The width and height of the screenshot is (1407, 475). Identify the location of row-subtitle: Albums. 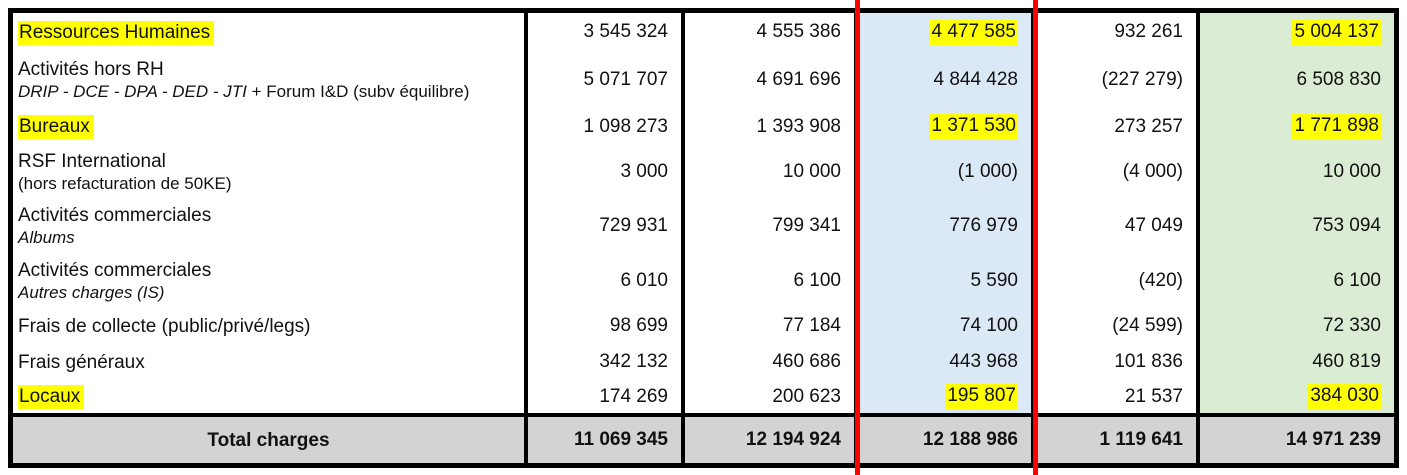
(46, 237).